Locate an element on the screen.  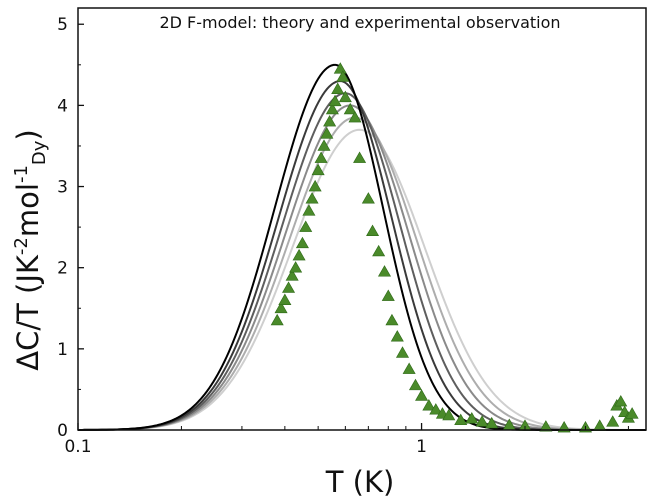
x-axis-title: T (K) is located at coordinates (360, 482).